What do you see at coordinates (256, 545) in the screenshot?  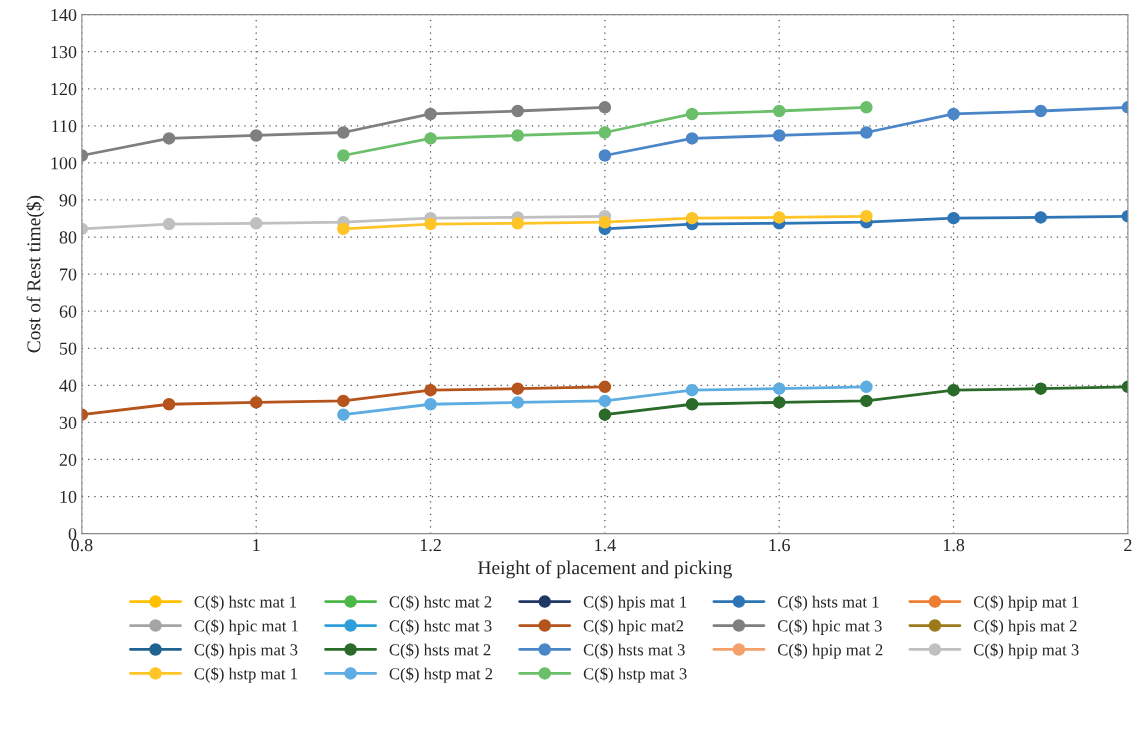 I see `x-tick-label: 1` at bounding box center [256, 545].